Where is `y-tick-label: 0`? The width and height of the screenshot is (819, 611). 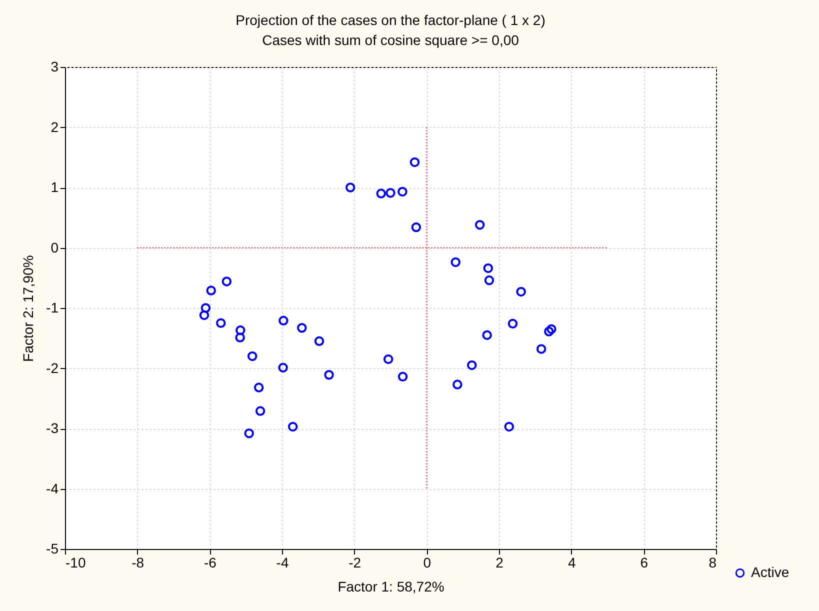
y-tick-label: 0 is located at coordinates (54, 247).